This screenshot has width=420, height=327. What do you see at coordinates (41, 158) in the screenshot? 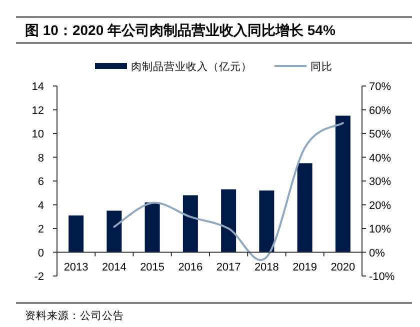
I see `y-tick-label: 8` at bounding box center [41, 158].